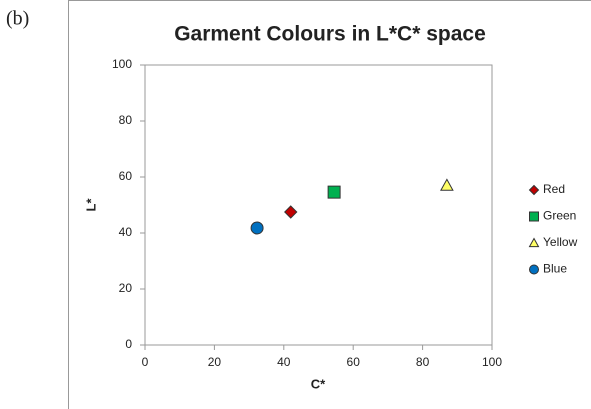 This screenshot has height=409, width=591. I want to click on y-tick-label: 80, so click(126, 120).